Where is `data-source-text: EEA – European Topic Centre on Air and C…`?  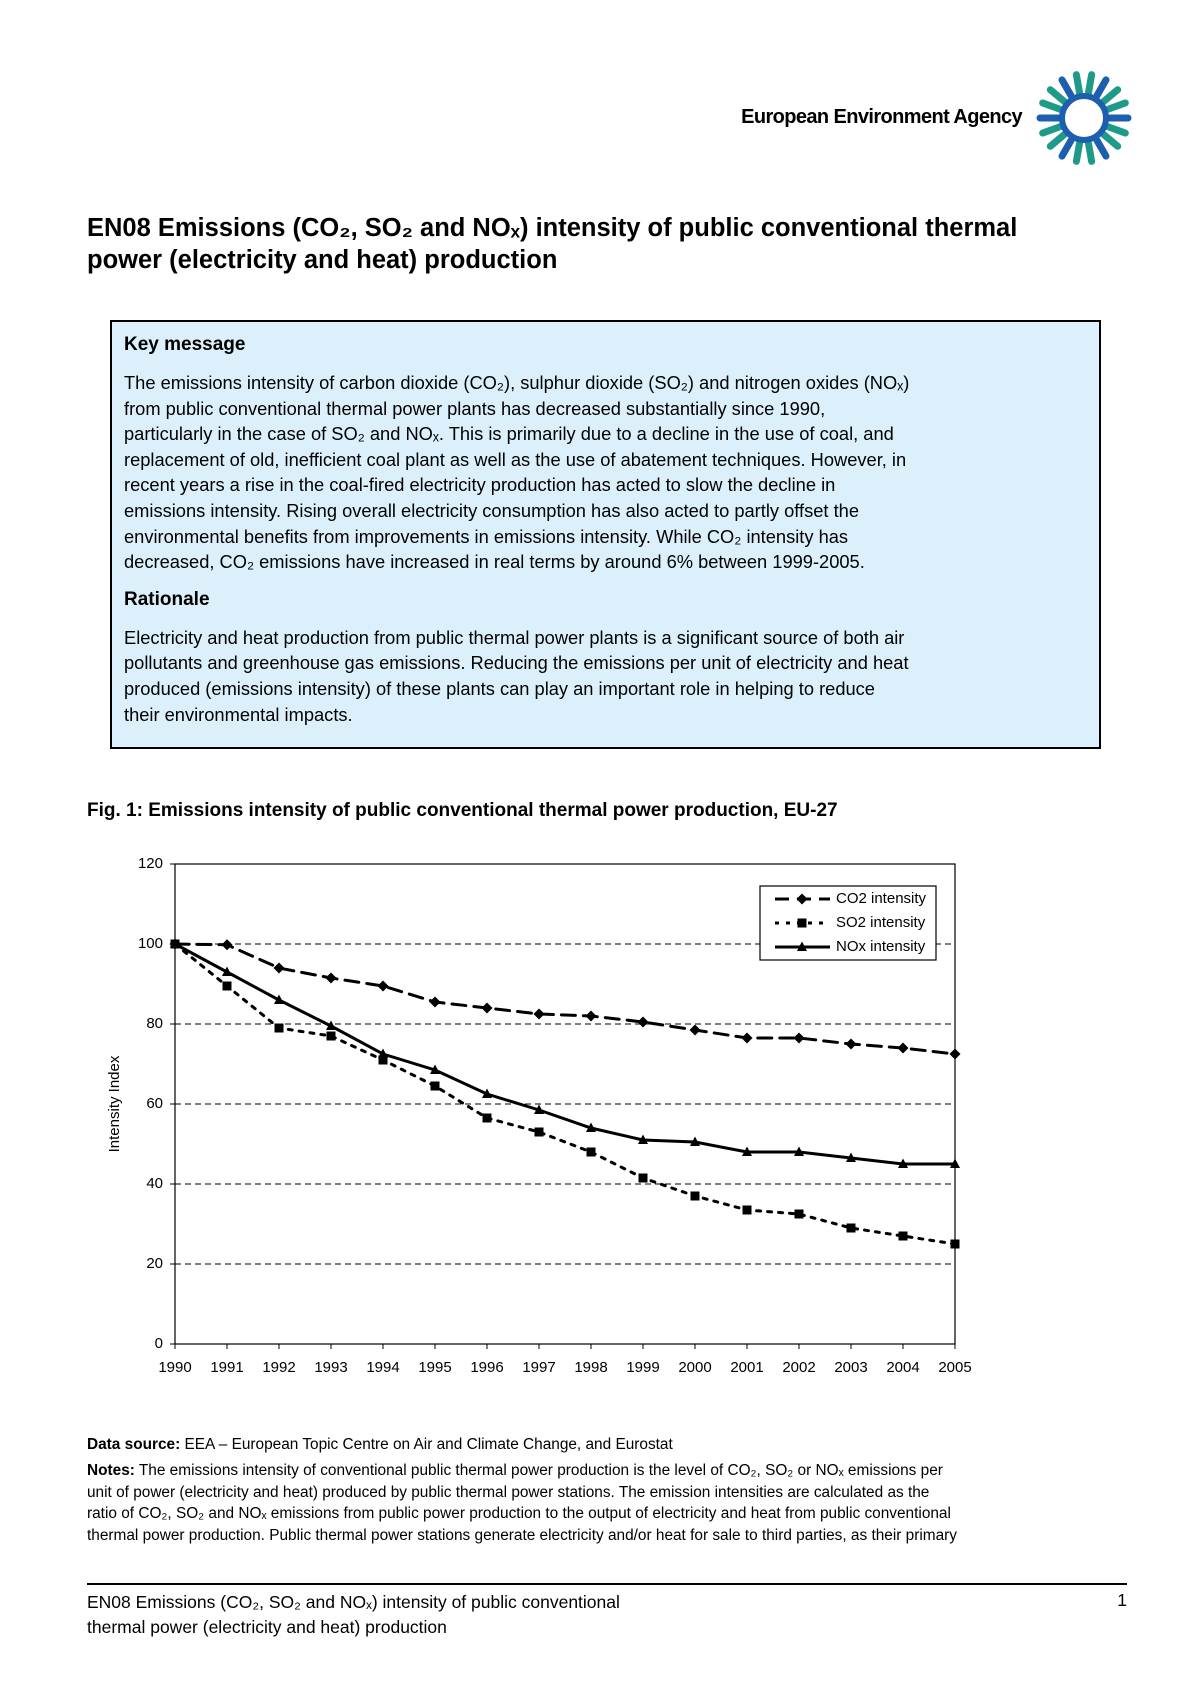
data-source-text: EEA – European Topic Centre on Air and C… is located at coordinates (428, 1444).